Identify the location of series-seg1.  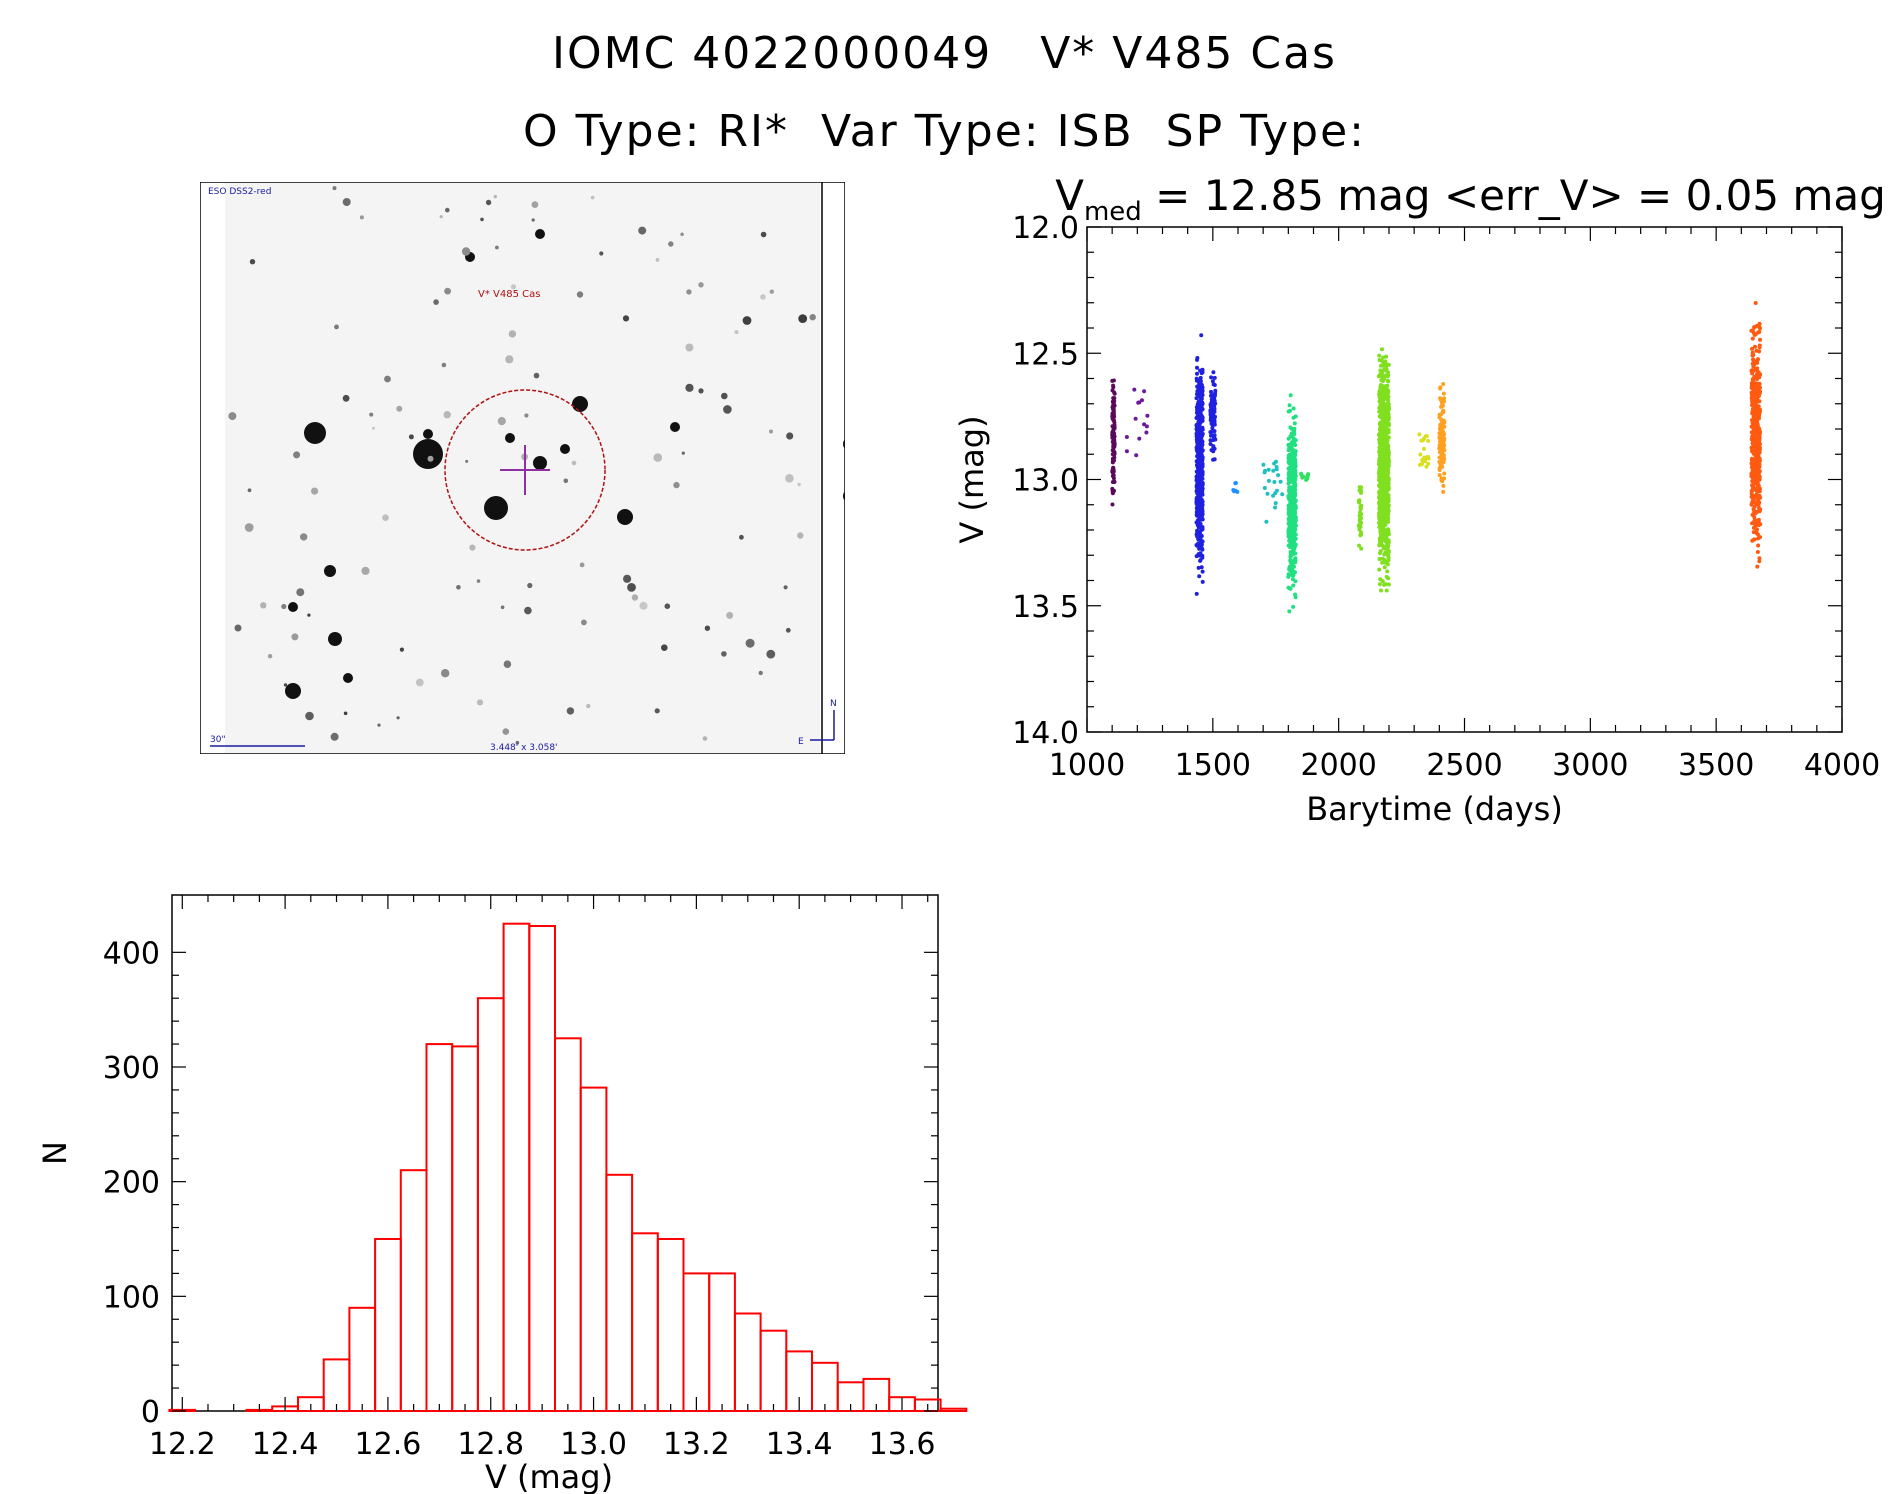
(1113, 442).